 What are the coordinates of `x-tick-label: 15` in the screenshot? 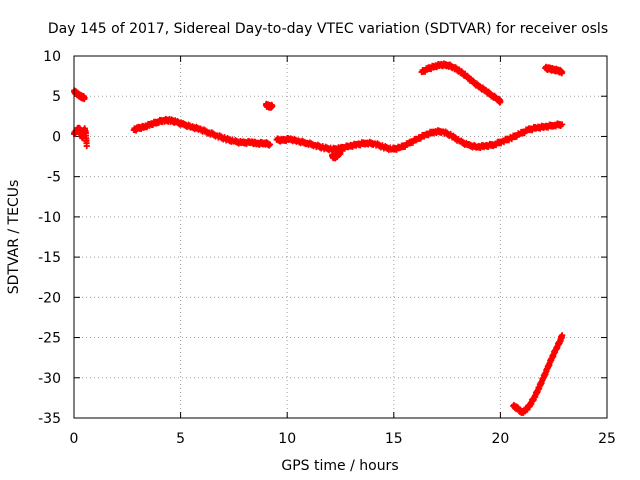 It's located at (394, 439).